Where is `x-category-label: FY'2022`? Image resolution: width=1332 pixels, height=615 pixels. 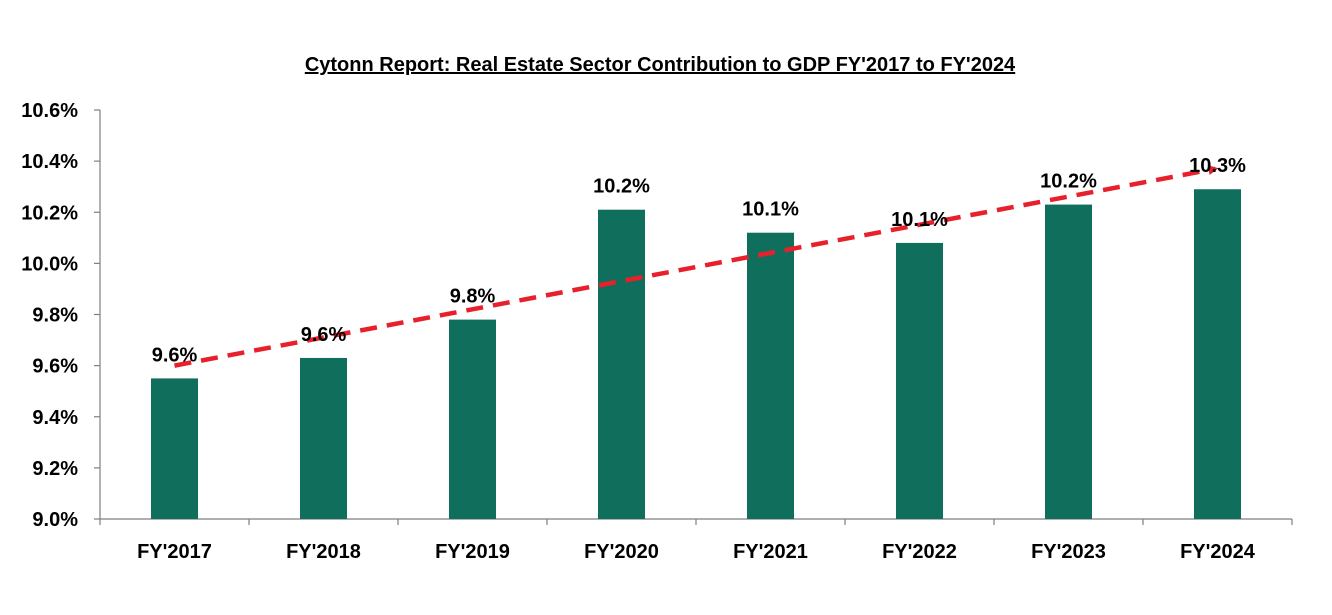
x-category-label: FY'2022 is located at coordinates (919, 552).